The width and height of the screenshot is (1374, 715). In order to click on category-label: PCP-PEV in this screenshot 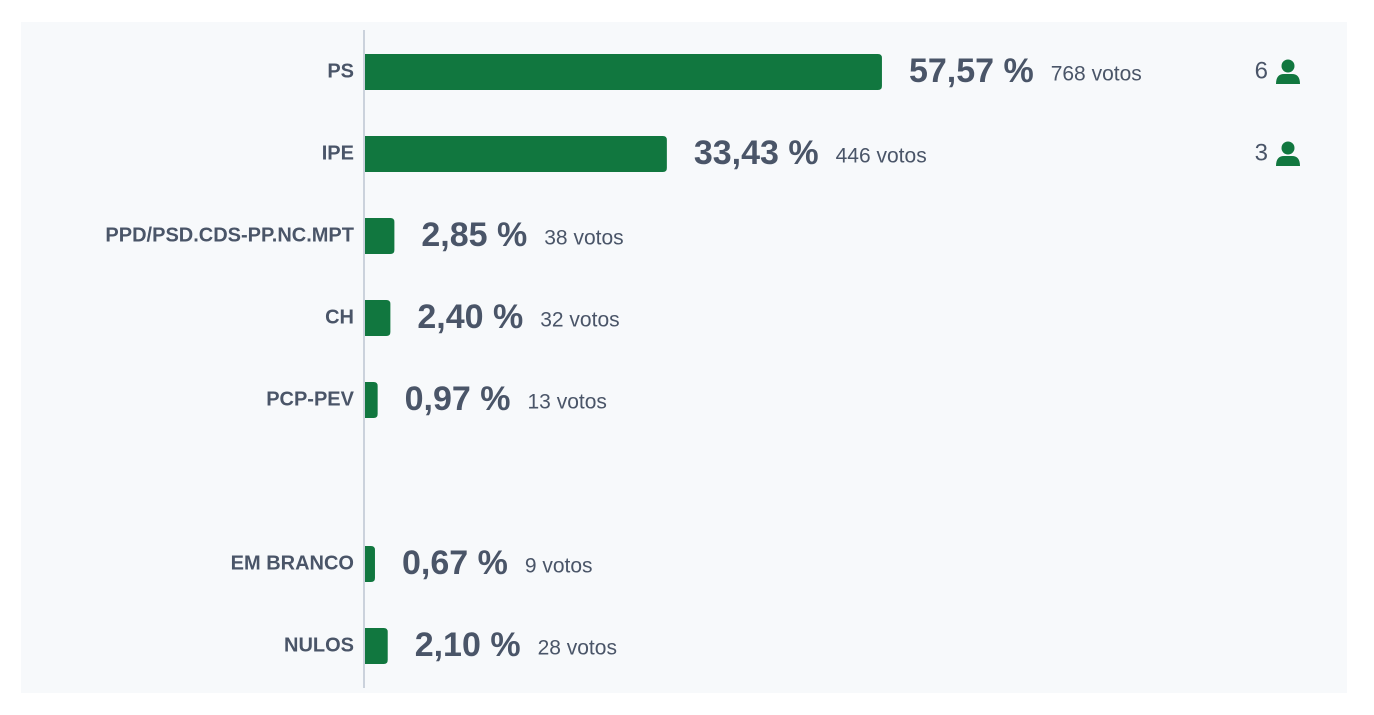, I will do `click(310, 399)`.